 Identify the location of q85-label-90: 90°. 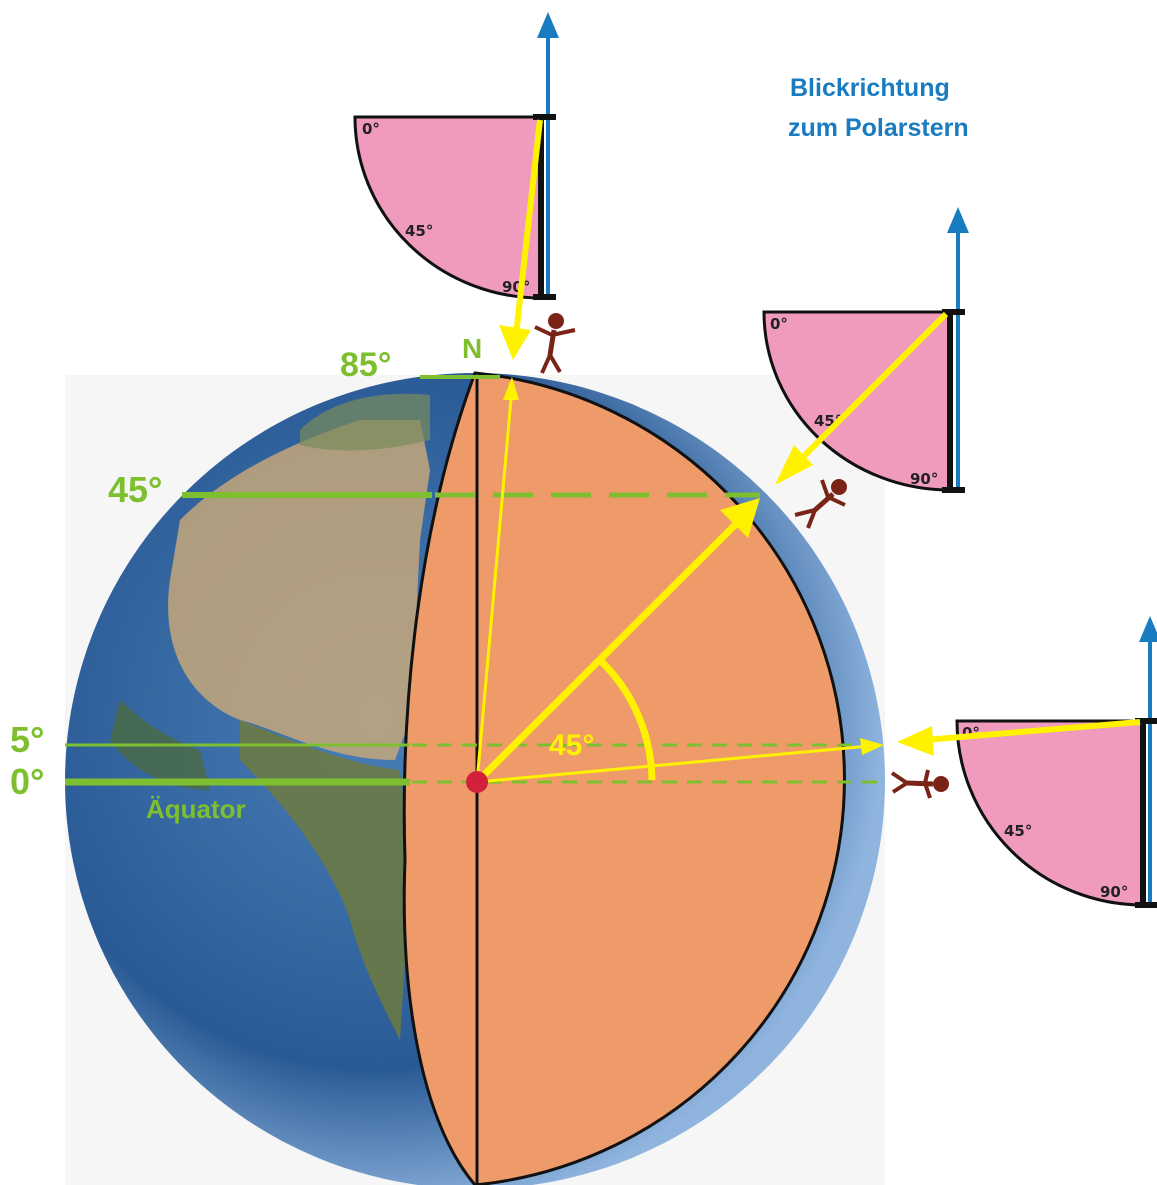
(516, 287).